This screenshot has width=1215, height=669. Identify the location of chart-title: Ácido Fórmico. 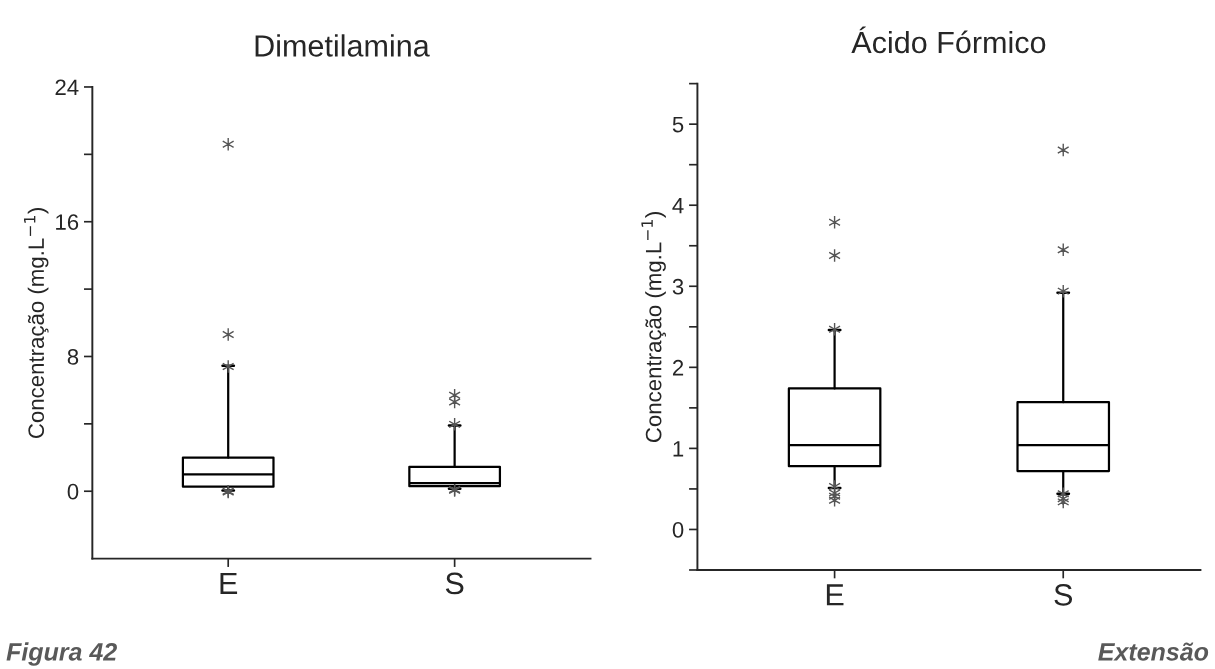
(948, 40).